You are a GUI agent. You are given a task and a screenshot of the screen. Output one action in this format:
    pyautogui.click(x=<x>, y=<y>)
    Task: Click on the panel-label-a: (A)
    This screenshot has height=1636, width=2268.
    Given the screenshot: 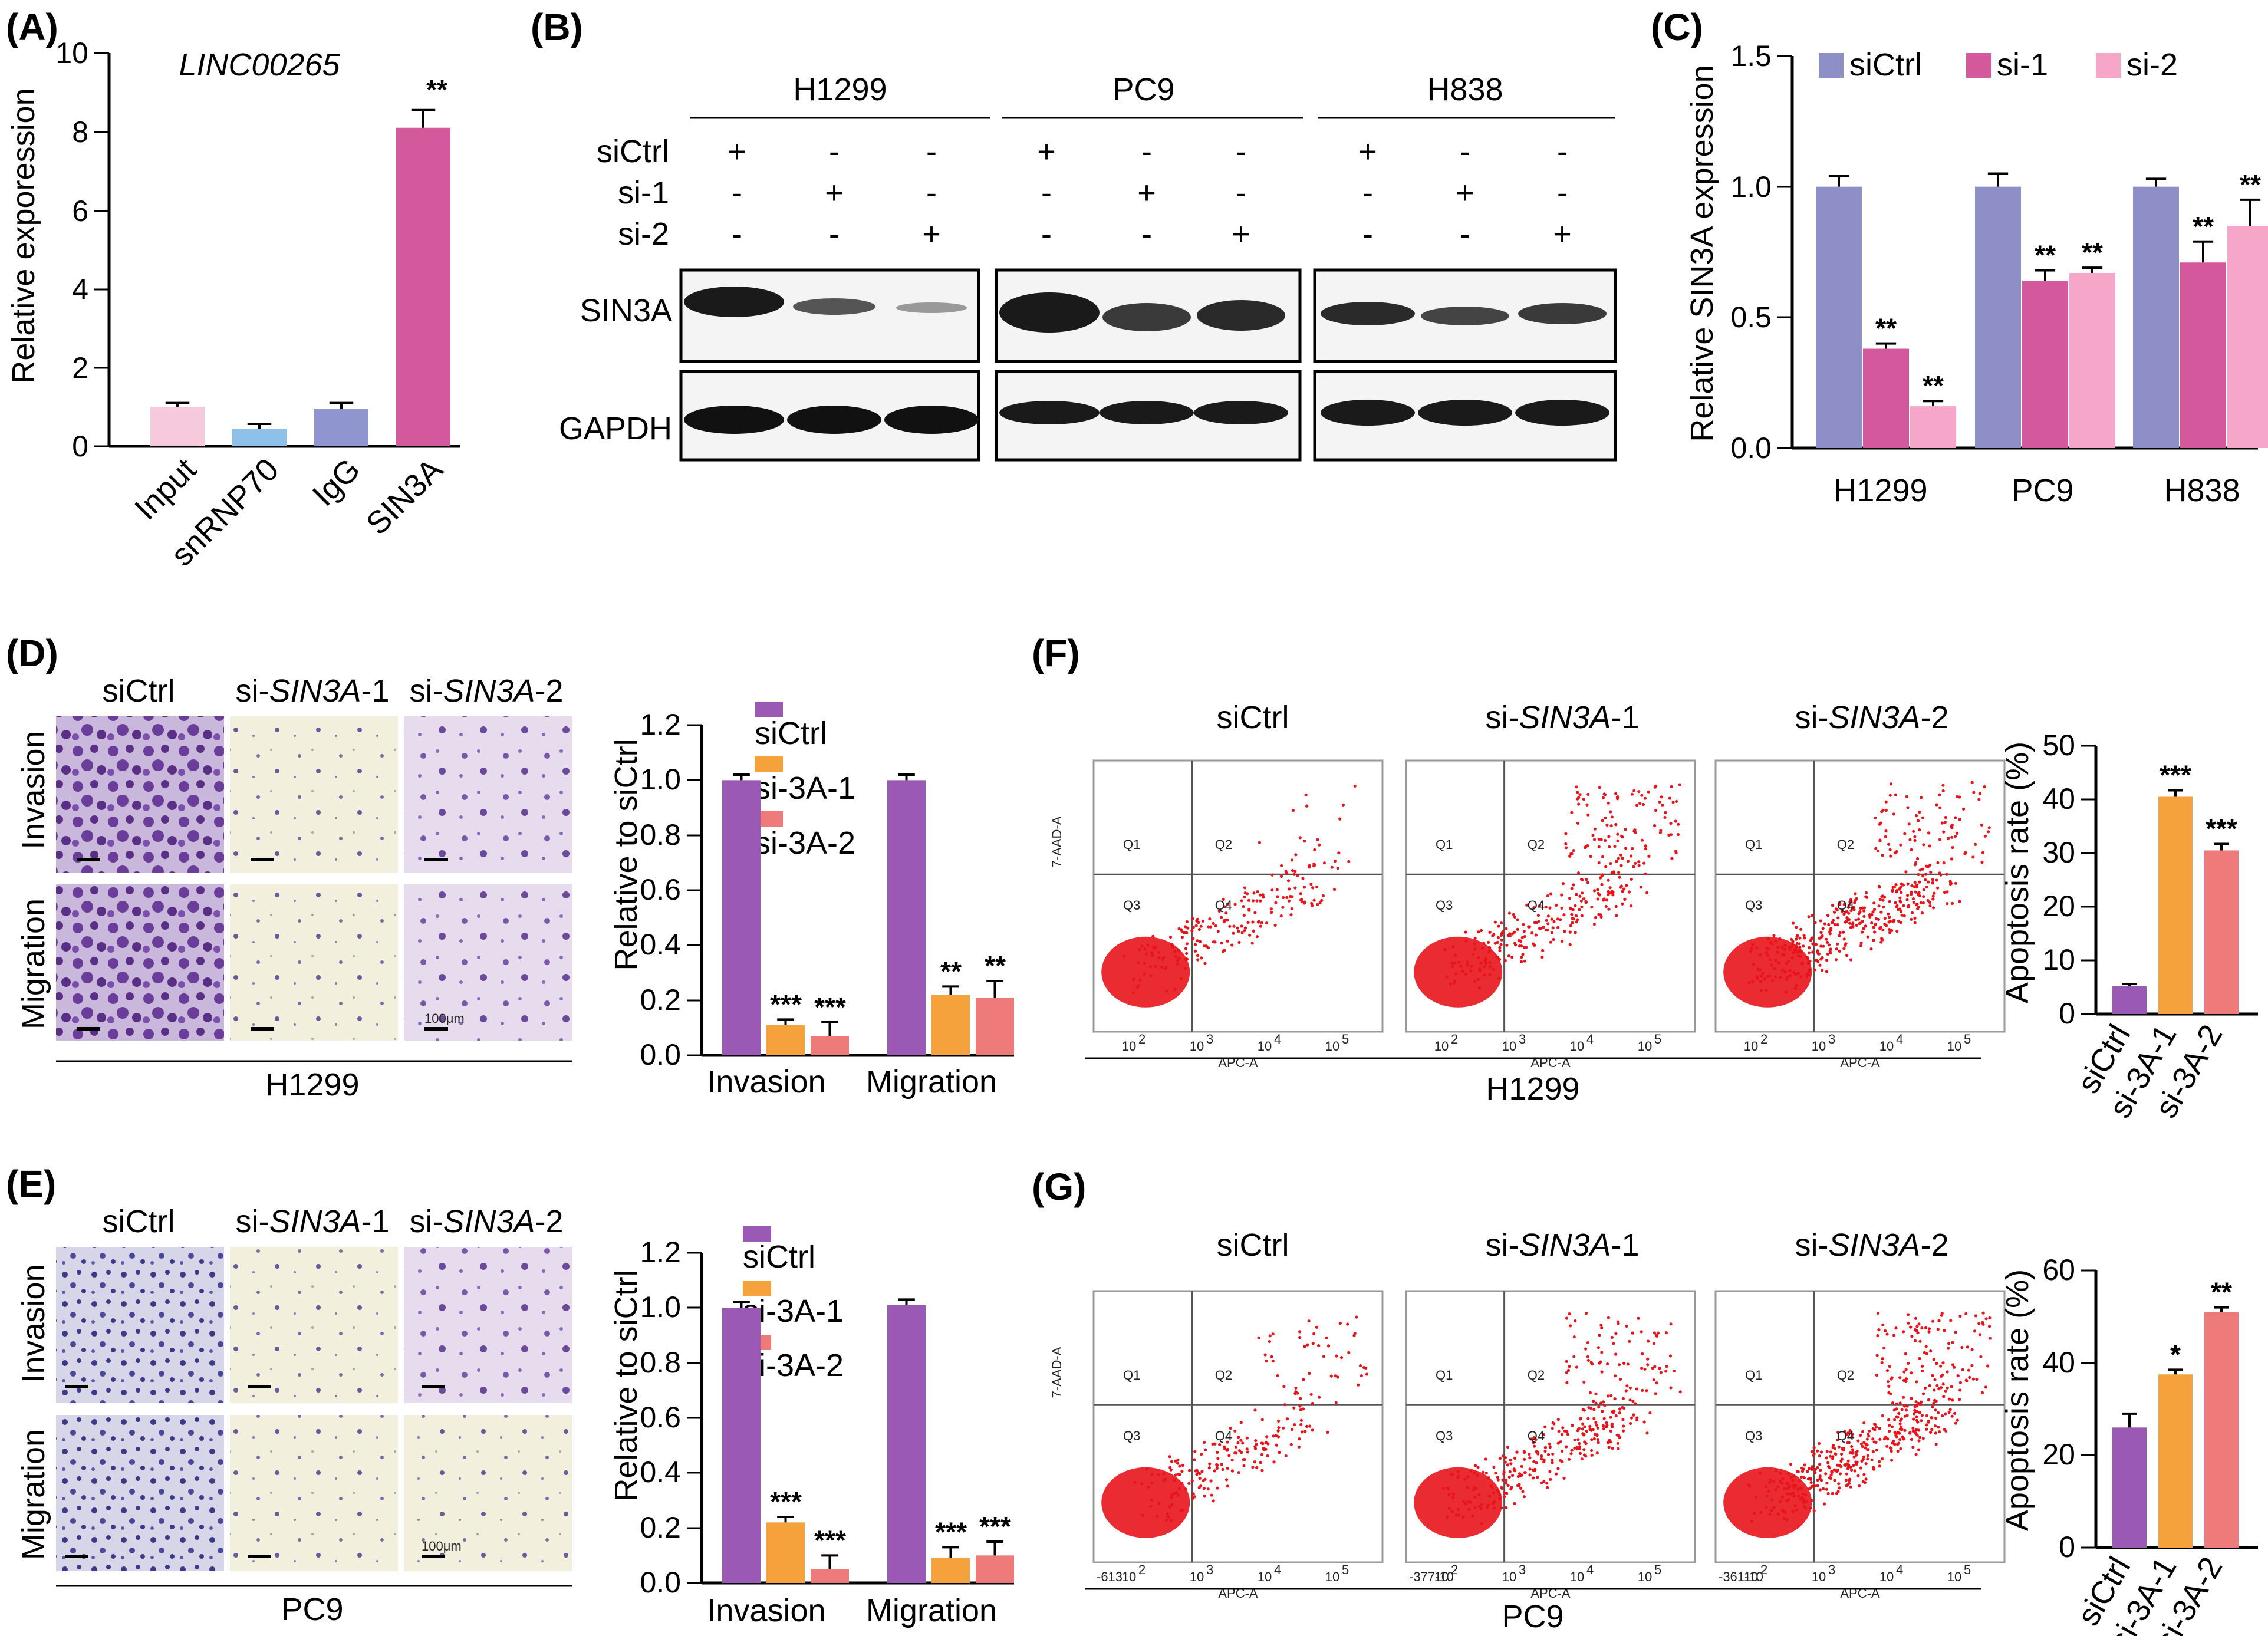 What is the action you would take?
    pyautogui.click(x=32, y=27)
    